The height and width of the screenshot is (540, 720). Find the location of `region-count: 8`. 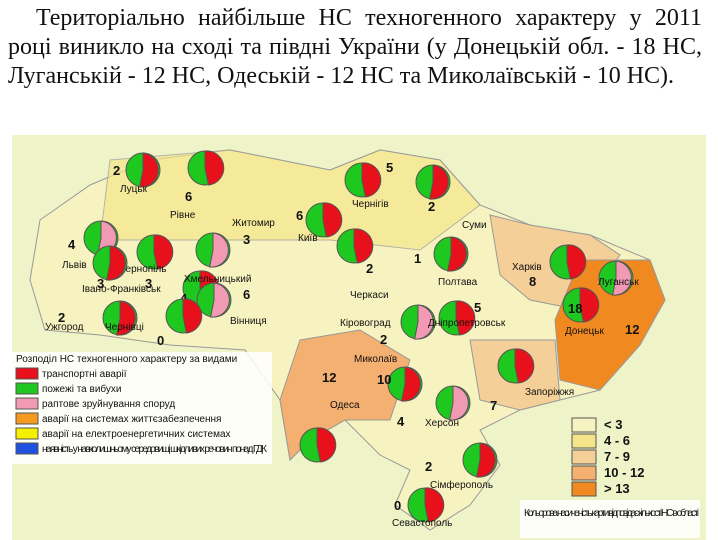

region-count: 8 is located at coordinates (532, 281).